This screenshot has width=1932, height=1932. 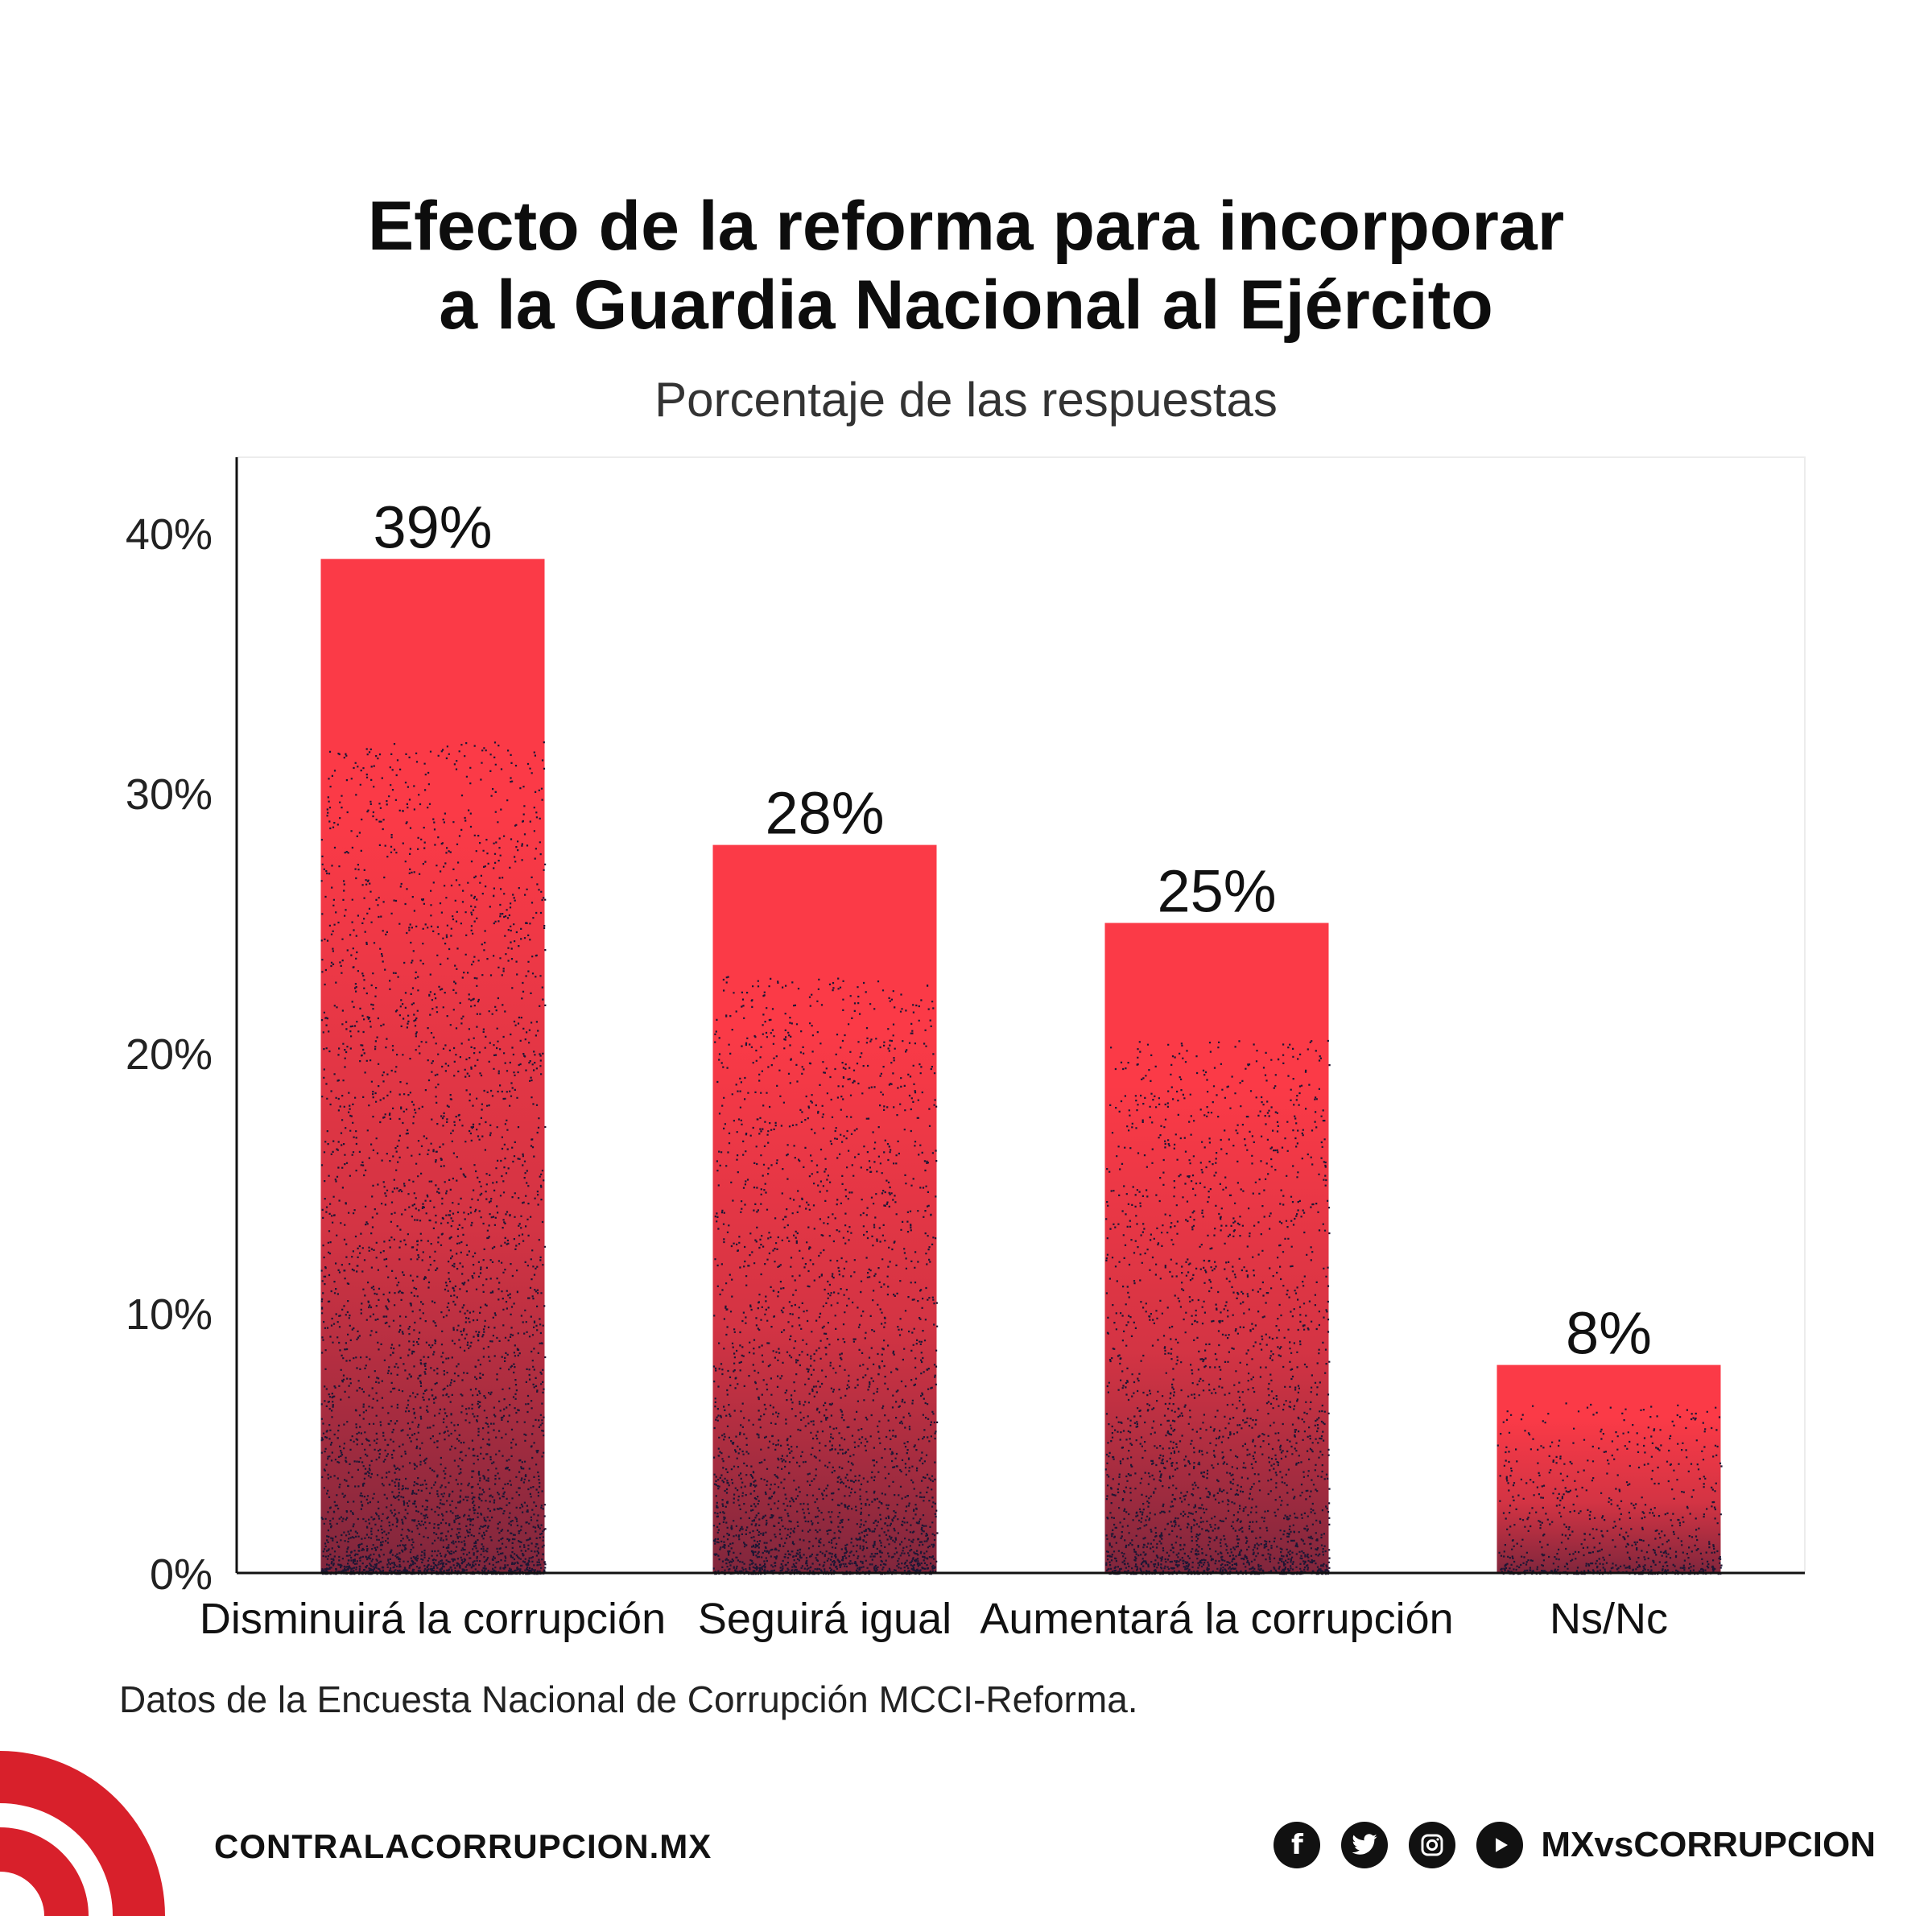 I want to click on data-label-1: 28%, so click(x=824, y=813).